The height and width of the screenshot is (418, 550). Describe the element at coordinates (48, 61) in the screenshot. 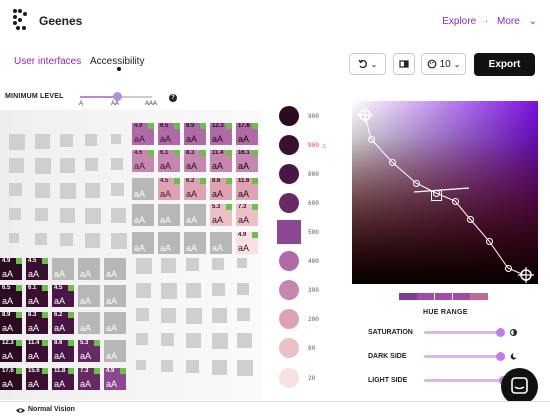

I see `tab-user-interfaces: User interfaces` at that location.